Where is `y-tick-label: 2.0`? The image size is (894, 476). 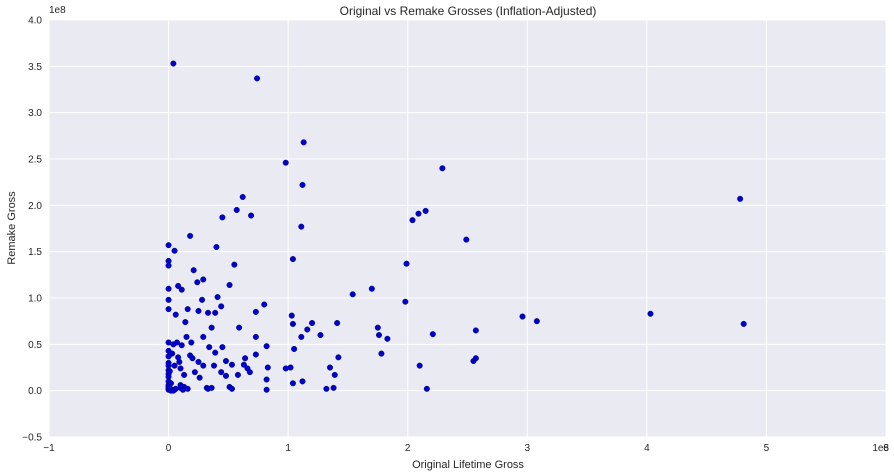
y-tick-label: 2.0 is located at coordinates (35, 206).